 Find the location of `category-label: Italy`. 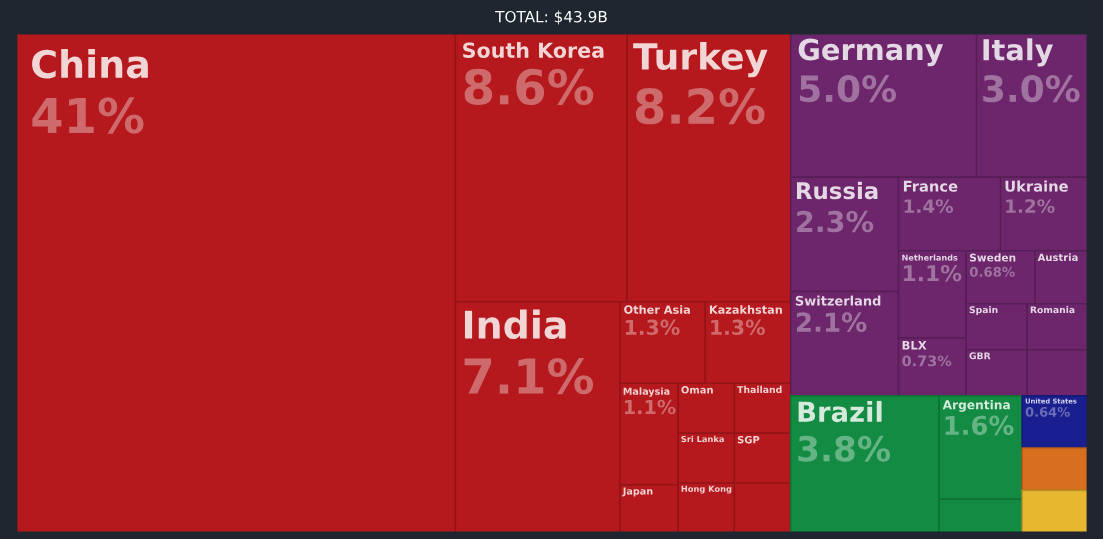

category-label: Italy is located at coordinates (1018, 52).